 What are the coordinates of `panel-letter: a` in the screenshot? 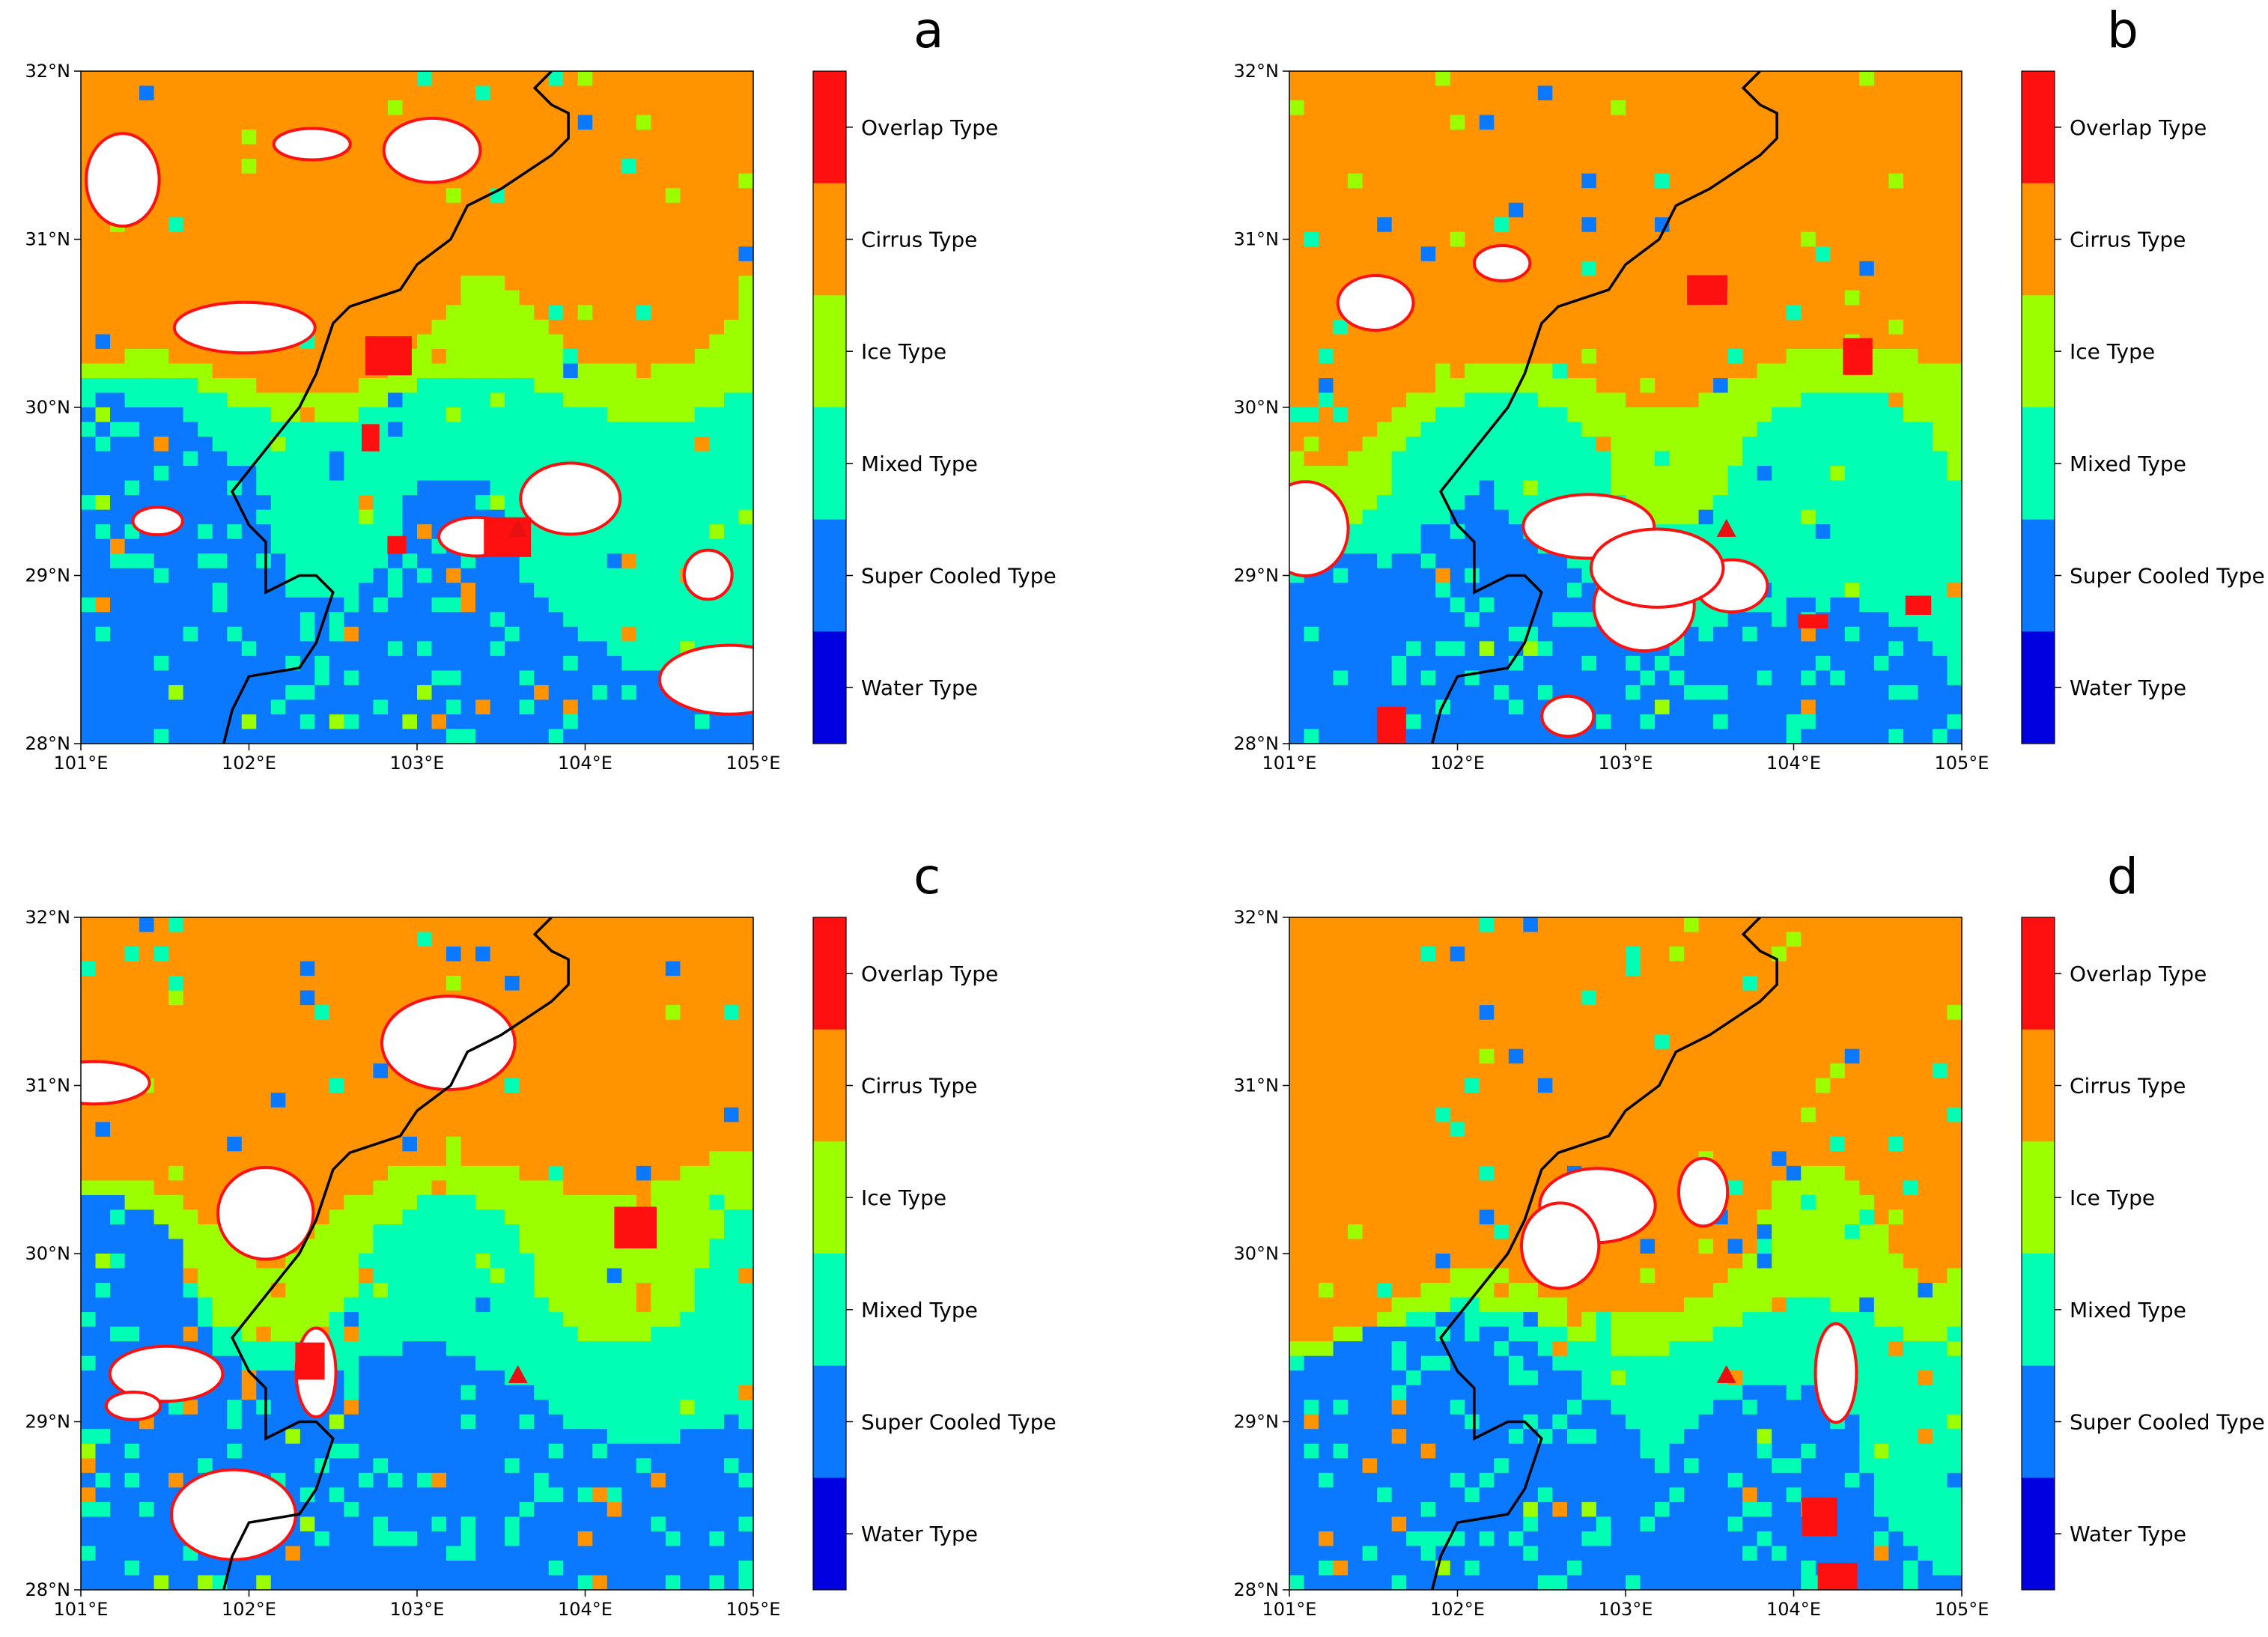 It's located at (928, 30).